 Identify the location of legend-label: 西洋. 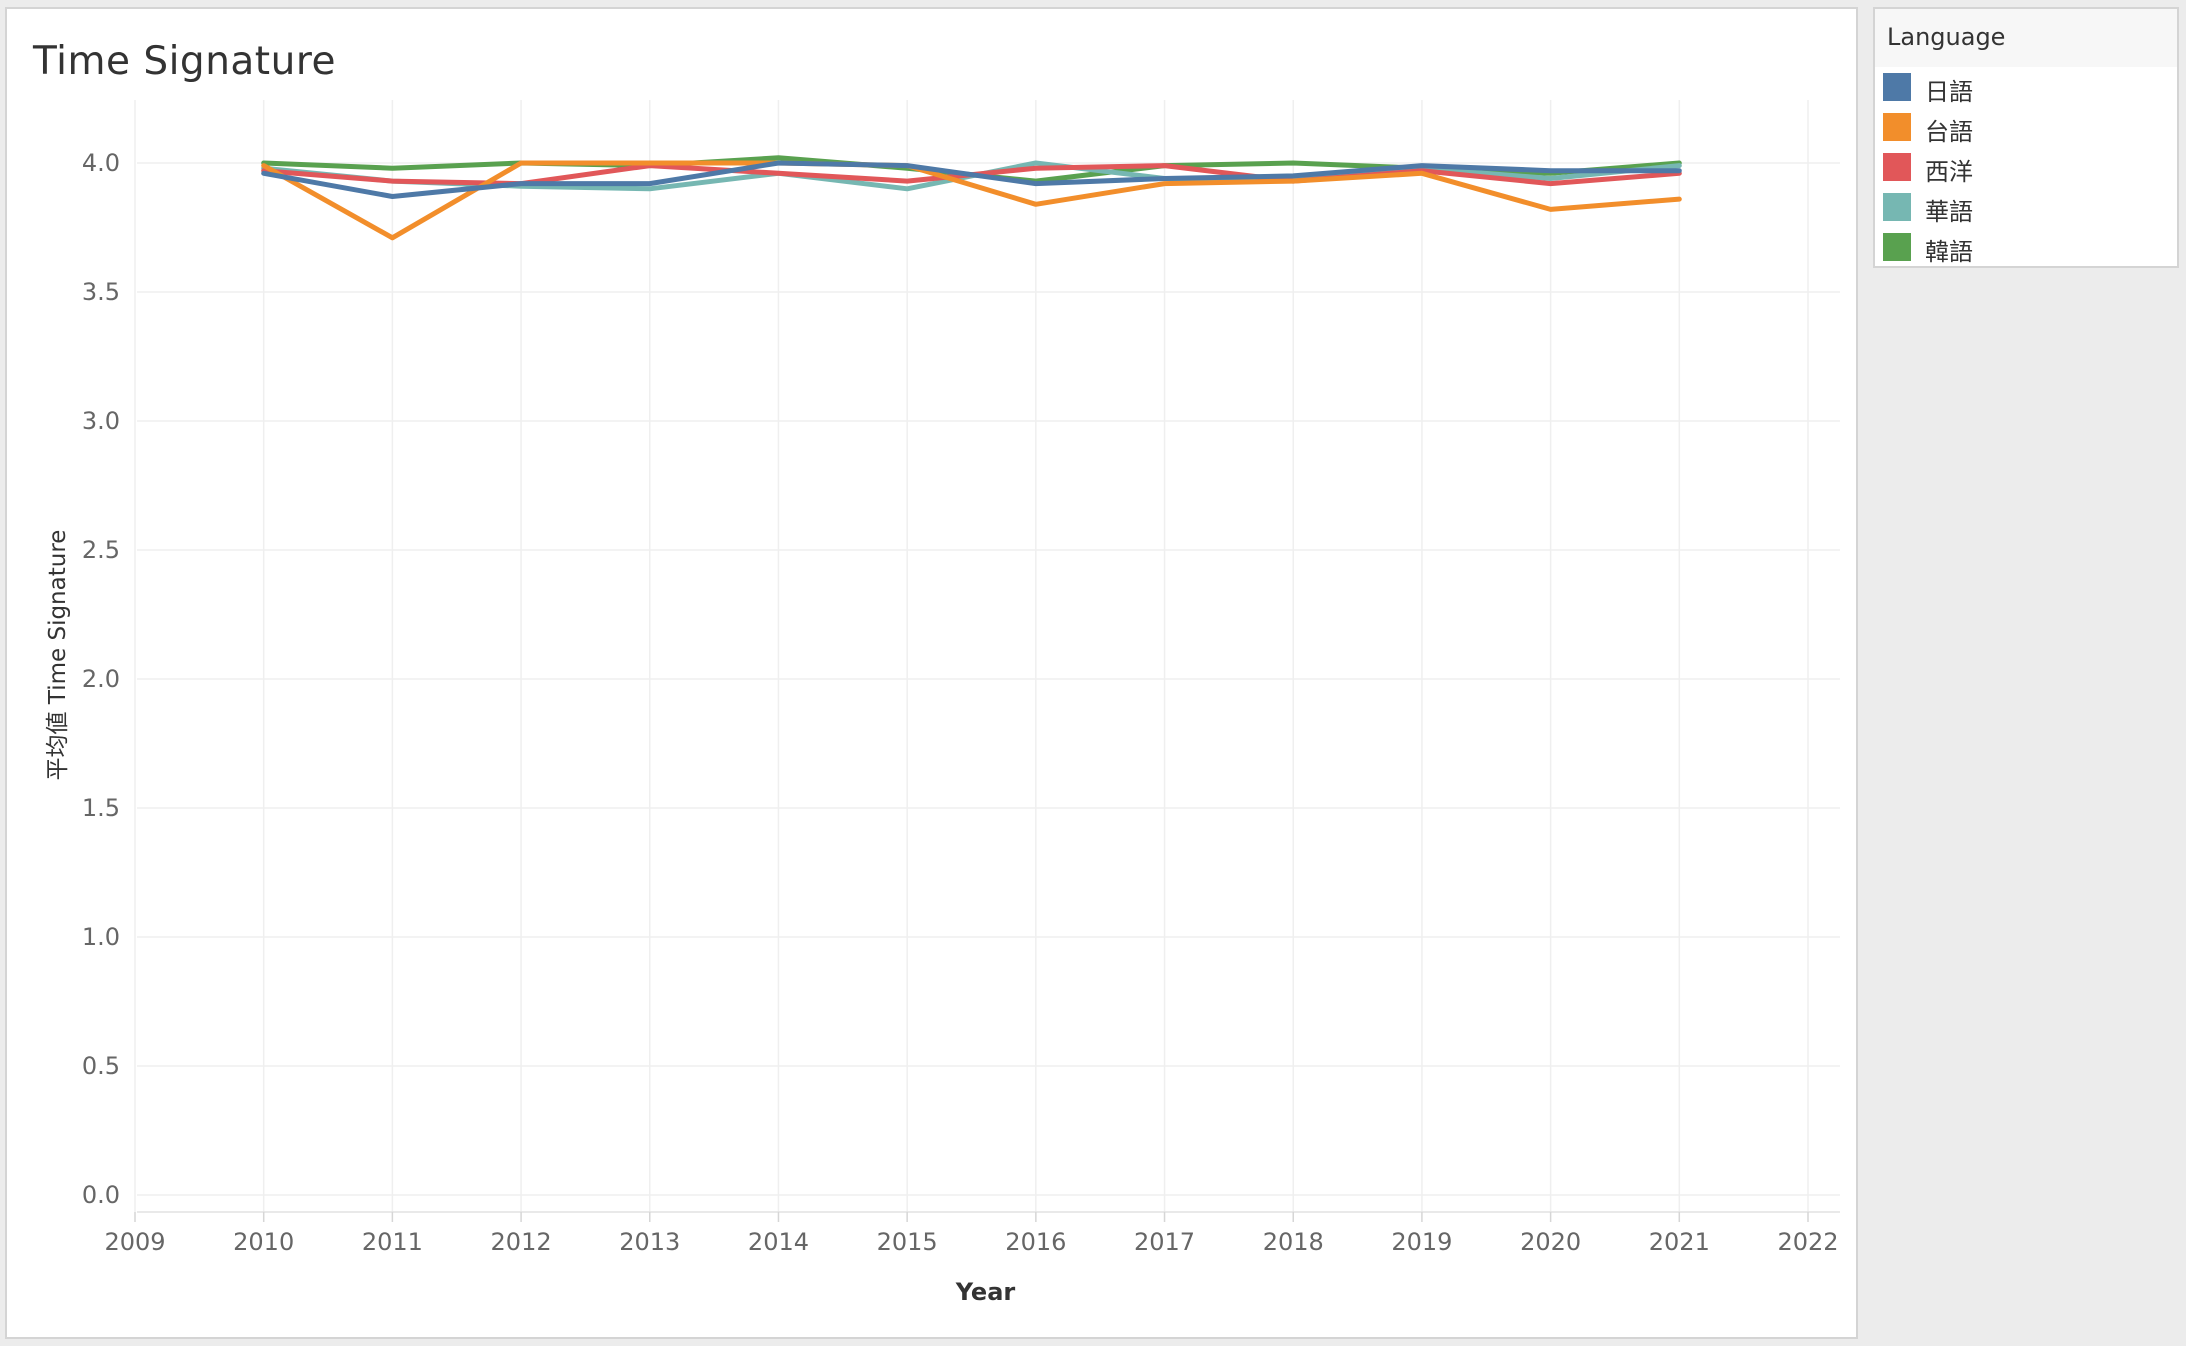
(1949, 172).